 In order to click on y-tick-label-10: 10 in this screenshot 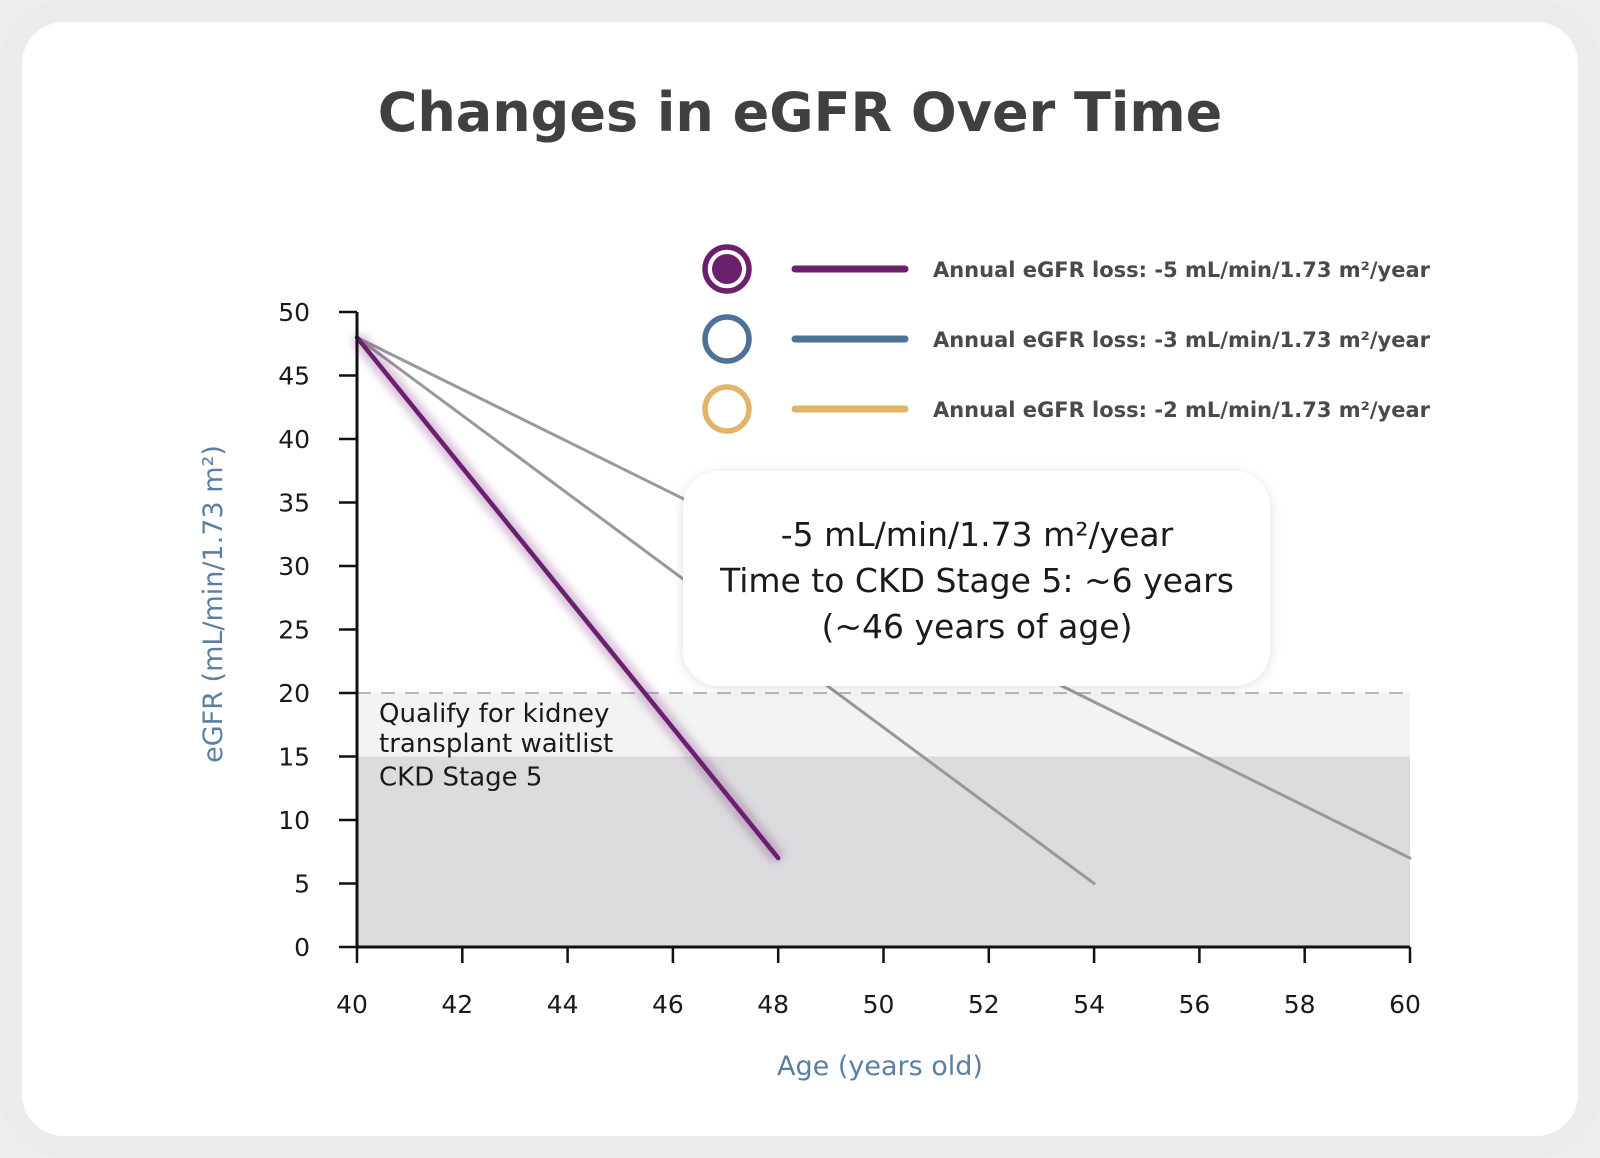, I will do `click(294, 820)`.